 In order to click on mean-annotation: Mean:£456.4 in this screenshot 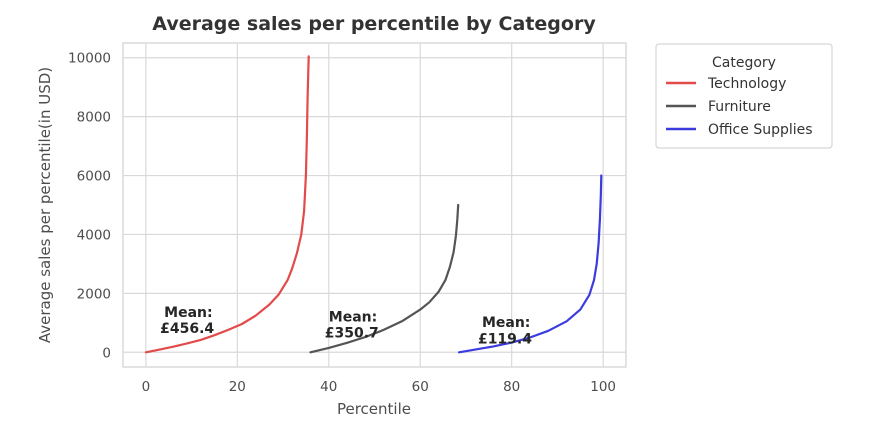, I will do `click(187, 321)`.